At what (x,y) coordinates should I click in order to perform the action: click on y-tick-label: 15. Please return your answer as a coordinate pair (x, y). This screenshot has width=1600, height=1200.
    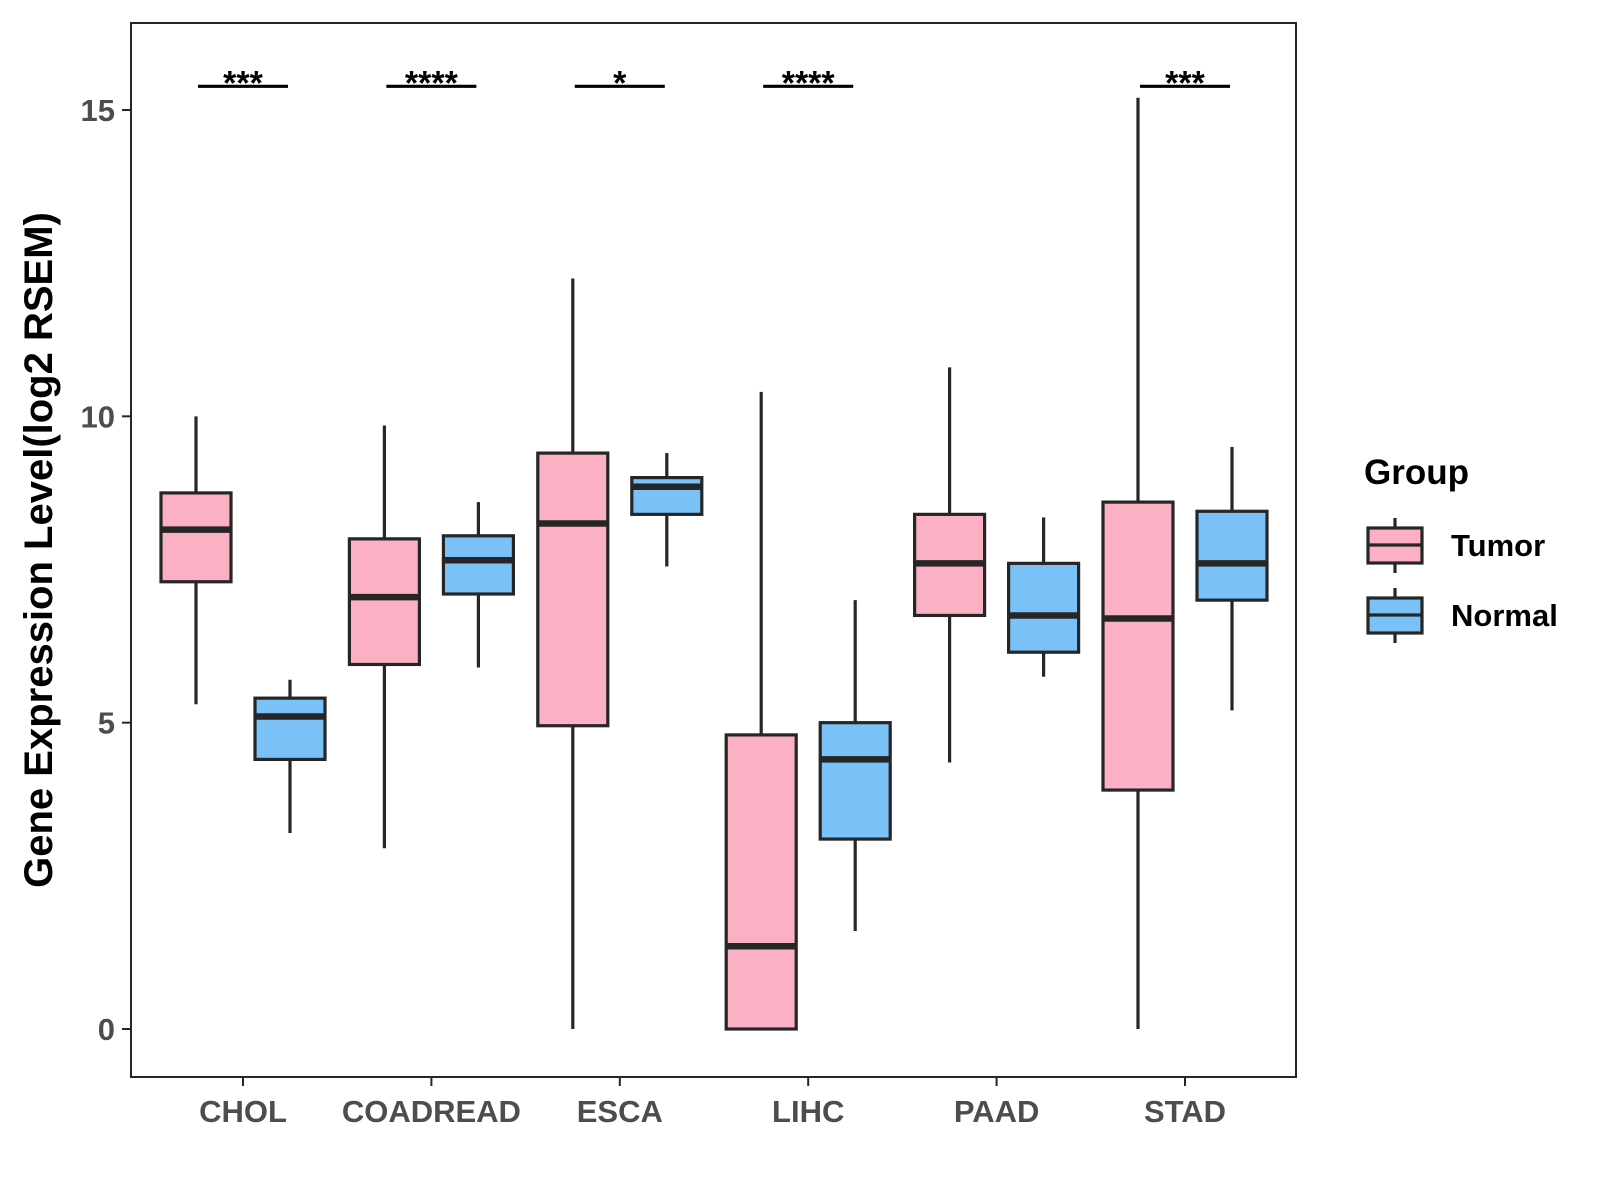
    Looking at the image, I should click on (98, 110).